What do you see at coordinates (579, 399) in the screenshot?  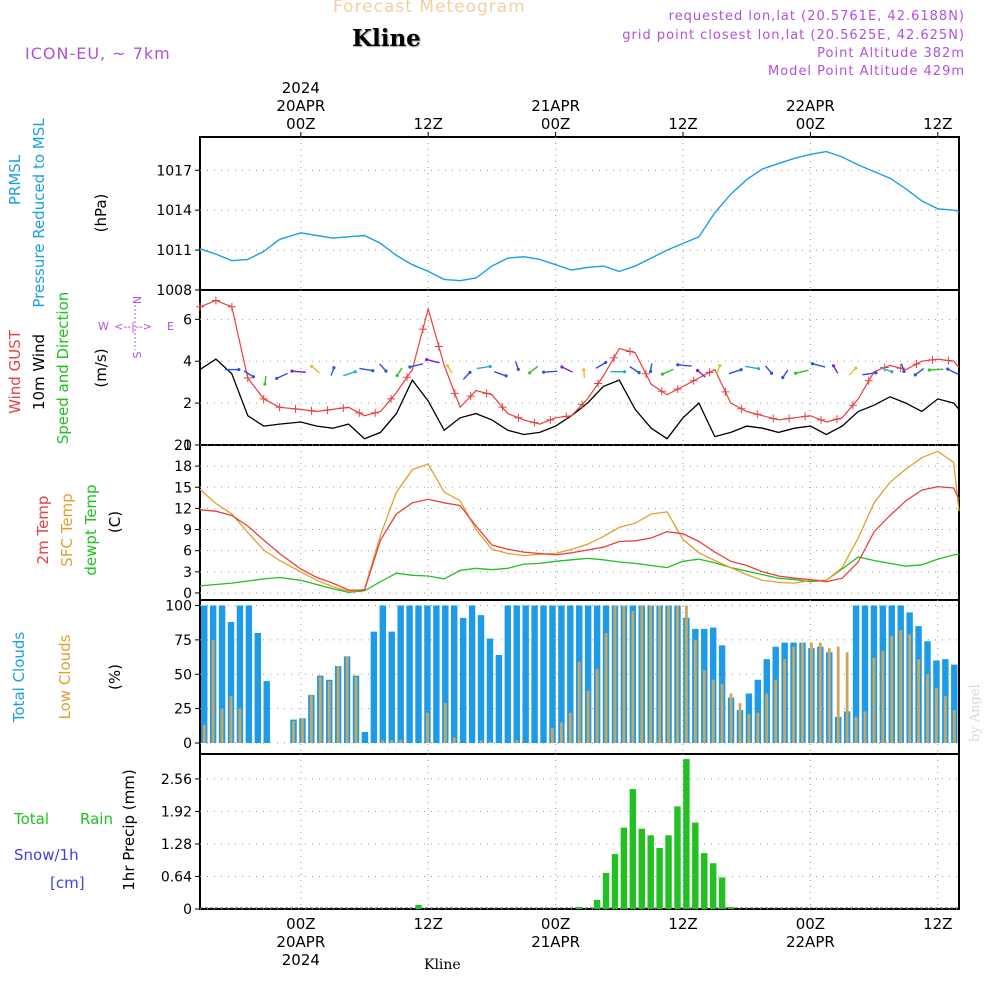 I see `wind-10m-line` at bounding box center [579, 399].